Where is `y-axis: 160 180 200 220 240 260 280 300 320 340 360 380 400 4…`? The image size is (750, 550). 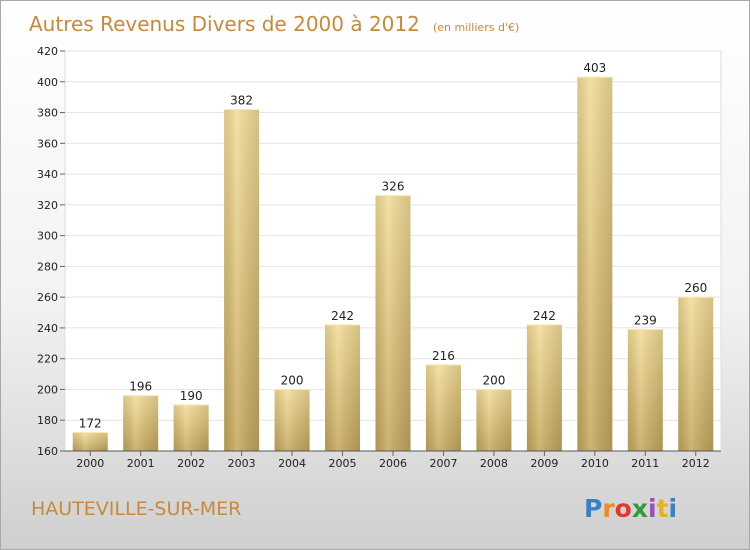 y-axis: 160 180 200 220 240 260 280 300 320 340 360 380 400 4… is located at coordinates (51, 251).